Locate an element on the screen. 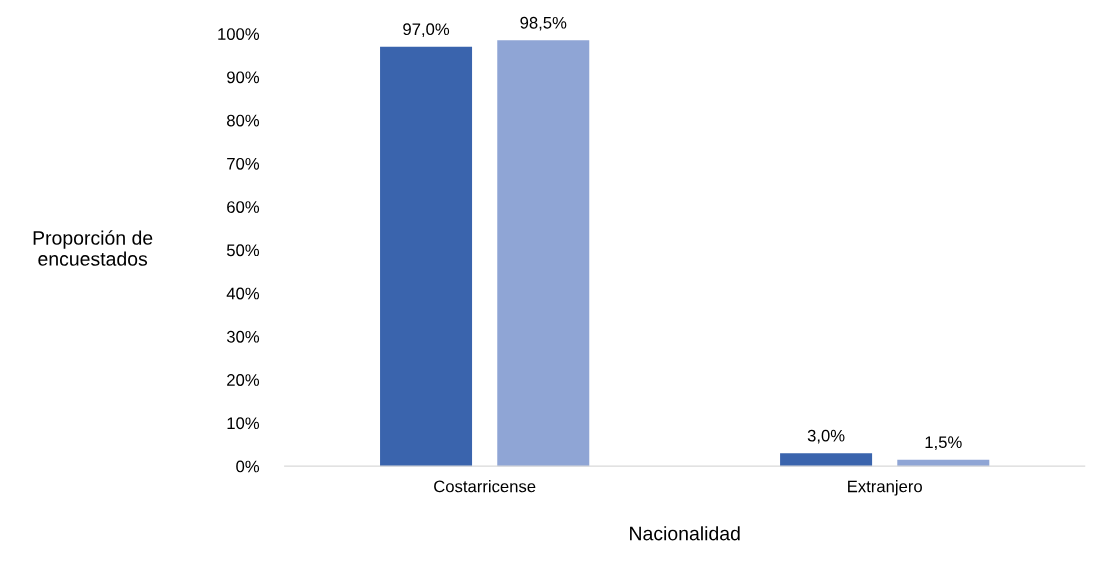  y-tick-label: 50% is located at coordinates (243, 250).